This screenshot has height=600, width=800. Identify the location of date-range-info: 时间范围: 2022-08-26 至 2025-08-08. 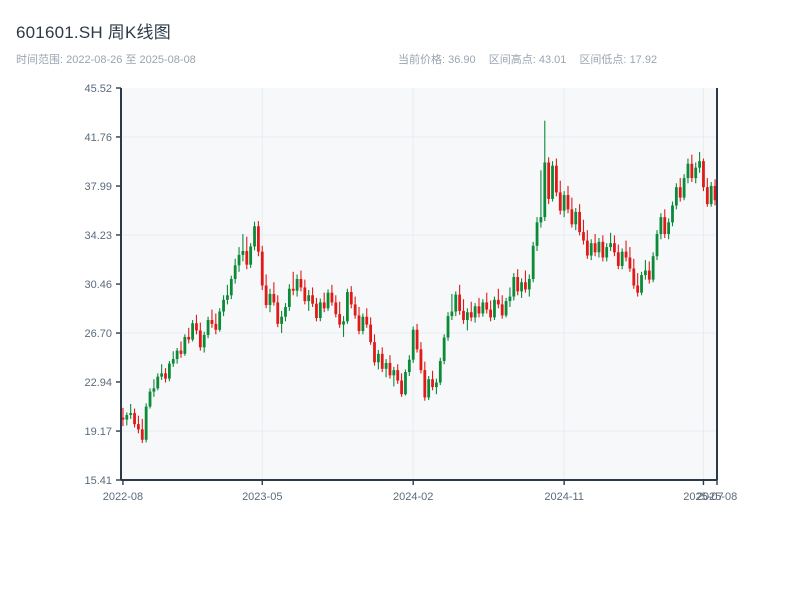
(106, 59).